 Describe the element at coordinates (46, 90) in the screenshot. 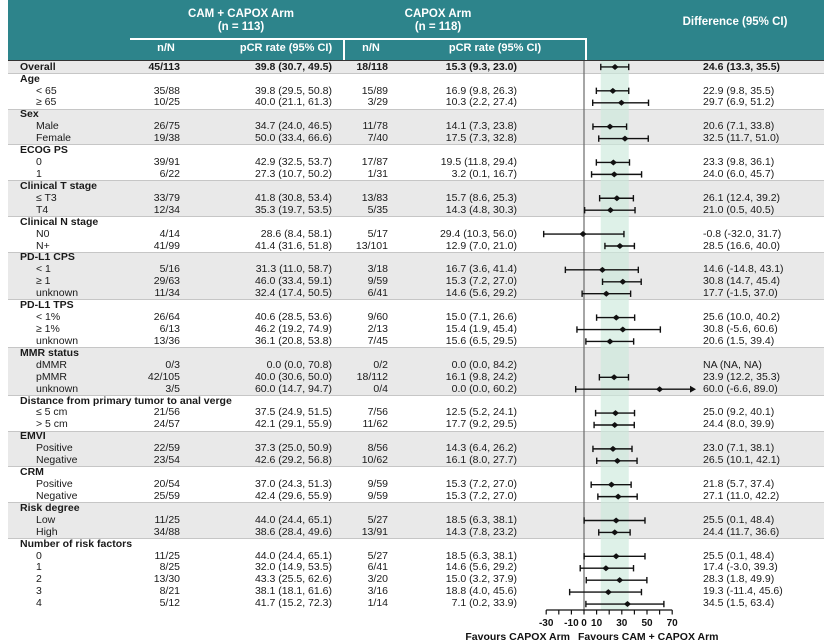

I see `row-label: < 65` at that location.